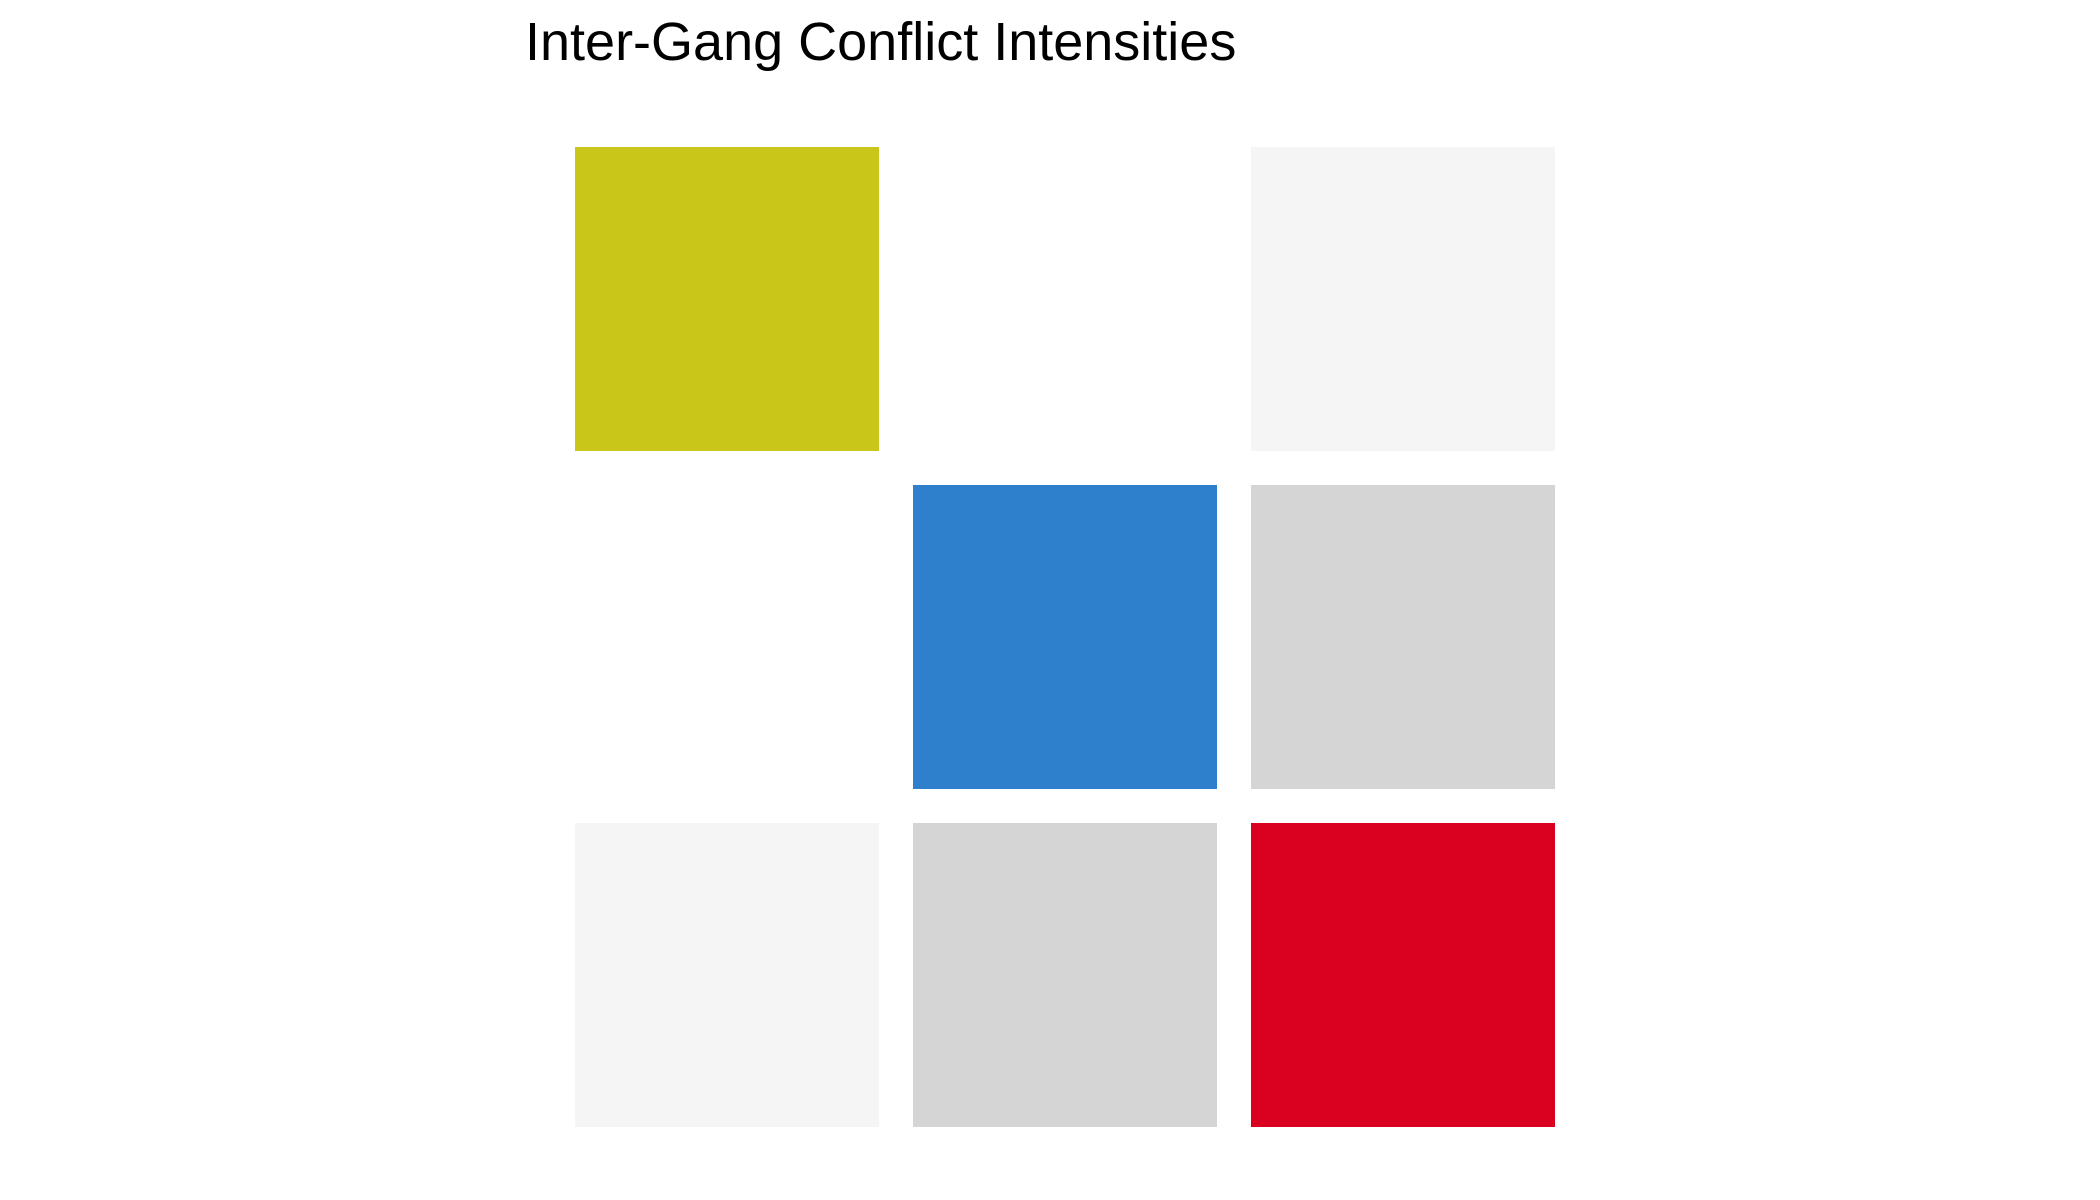  What do you see at coordinates (1403, 299) in the screenshot?
I see `heatmap-cell-r0-c2` at bounding box center [1403, 299].